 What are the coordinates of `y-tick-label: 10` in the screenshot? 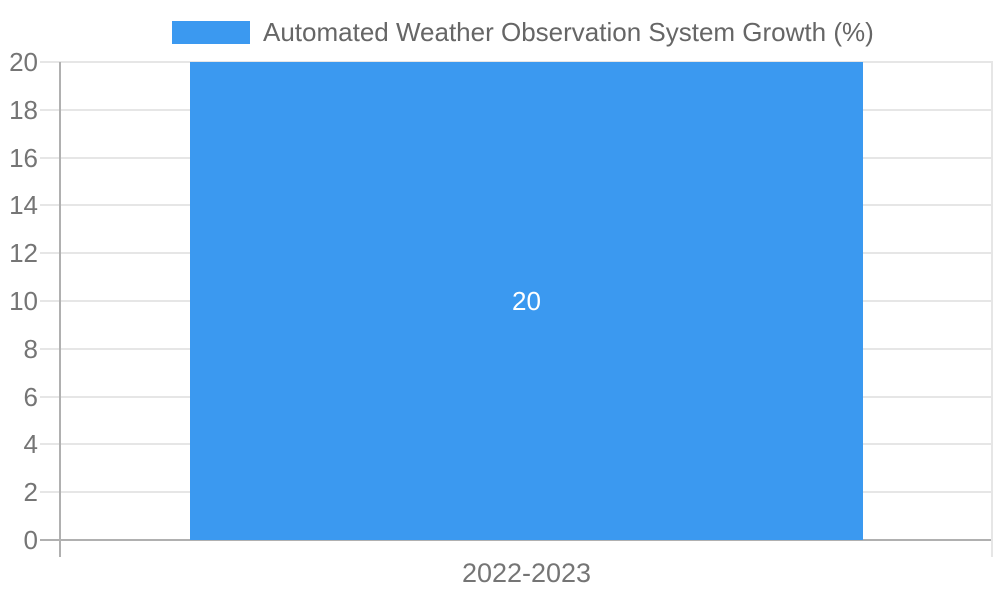 It's located at (23, 301).